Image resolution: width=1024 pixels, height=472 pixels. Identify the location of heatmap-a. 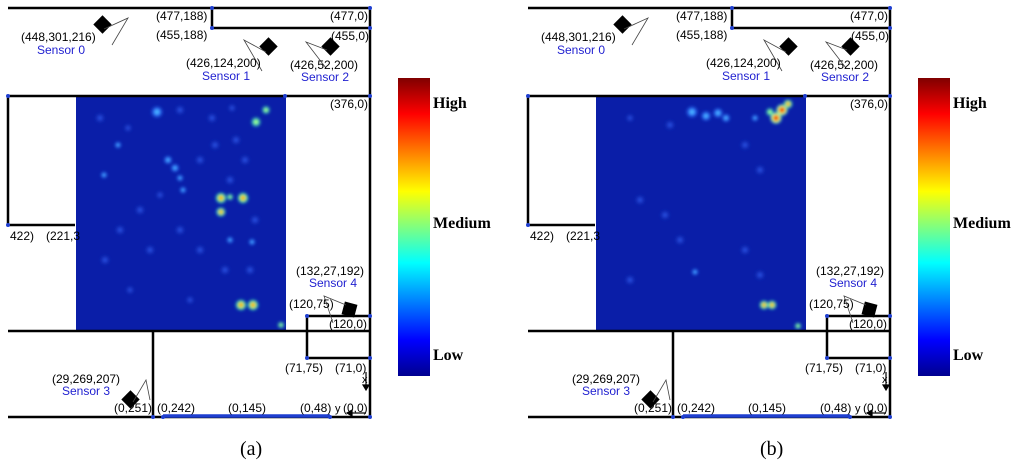
(181, 213).